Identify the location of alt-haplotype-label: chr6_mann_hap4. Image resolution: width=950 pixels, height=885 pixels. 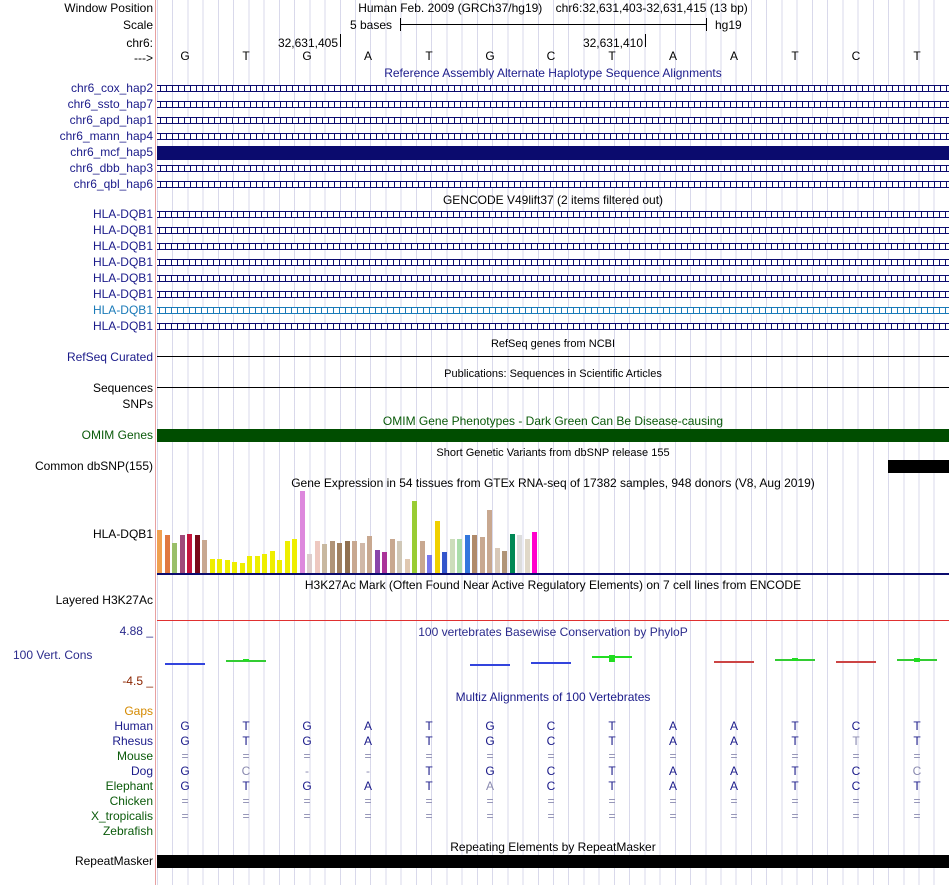
(106, 136).